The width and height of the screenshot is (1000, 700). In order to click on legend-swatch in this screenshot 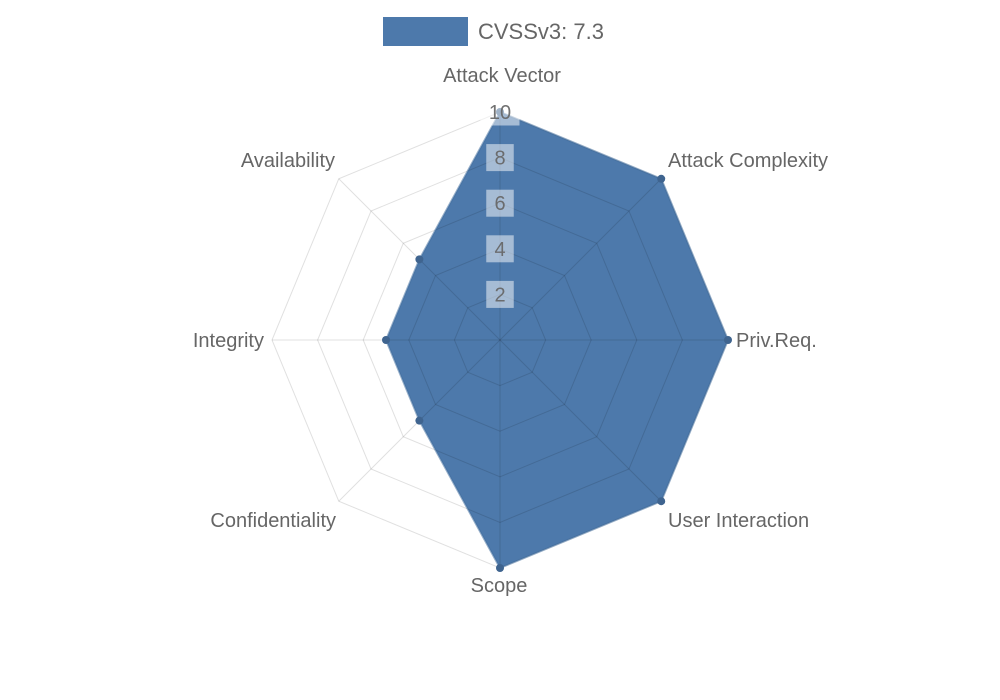, I will do `click(425, 31)`.